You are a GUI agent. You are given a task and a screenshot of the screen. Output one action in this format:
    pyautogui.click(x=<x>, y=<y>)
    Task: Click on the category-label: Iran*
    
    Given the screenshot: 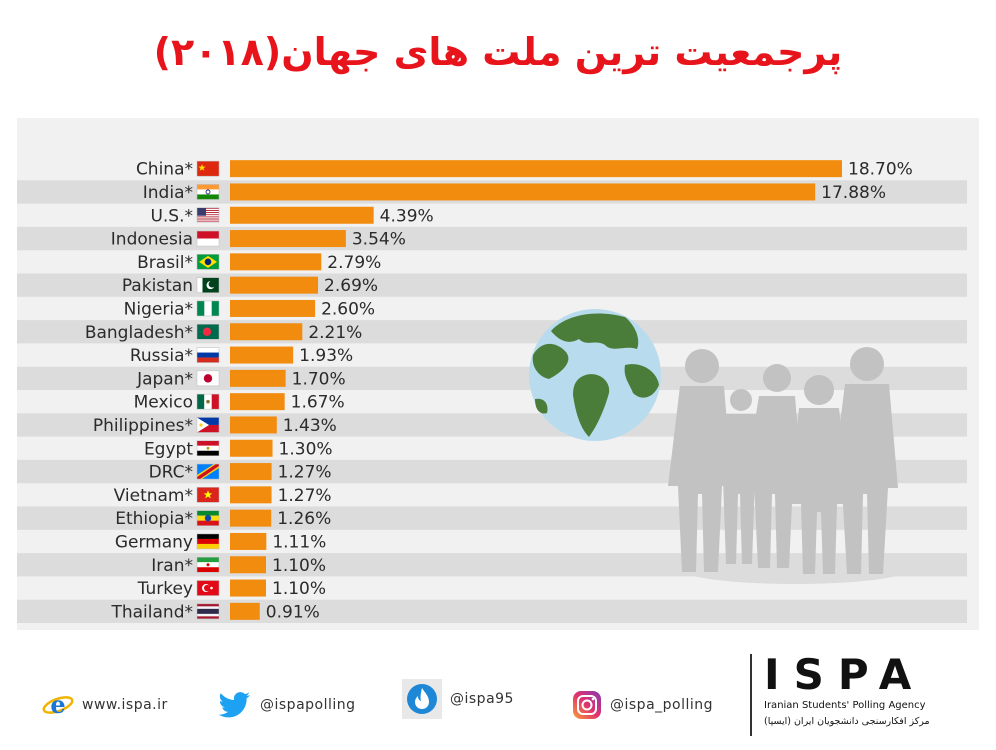 What is the action you would take?
    pyautogui.click(x=172, y=566)
    